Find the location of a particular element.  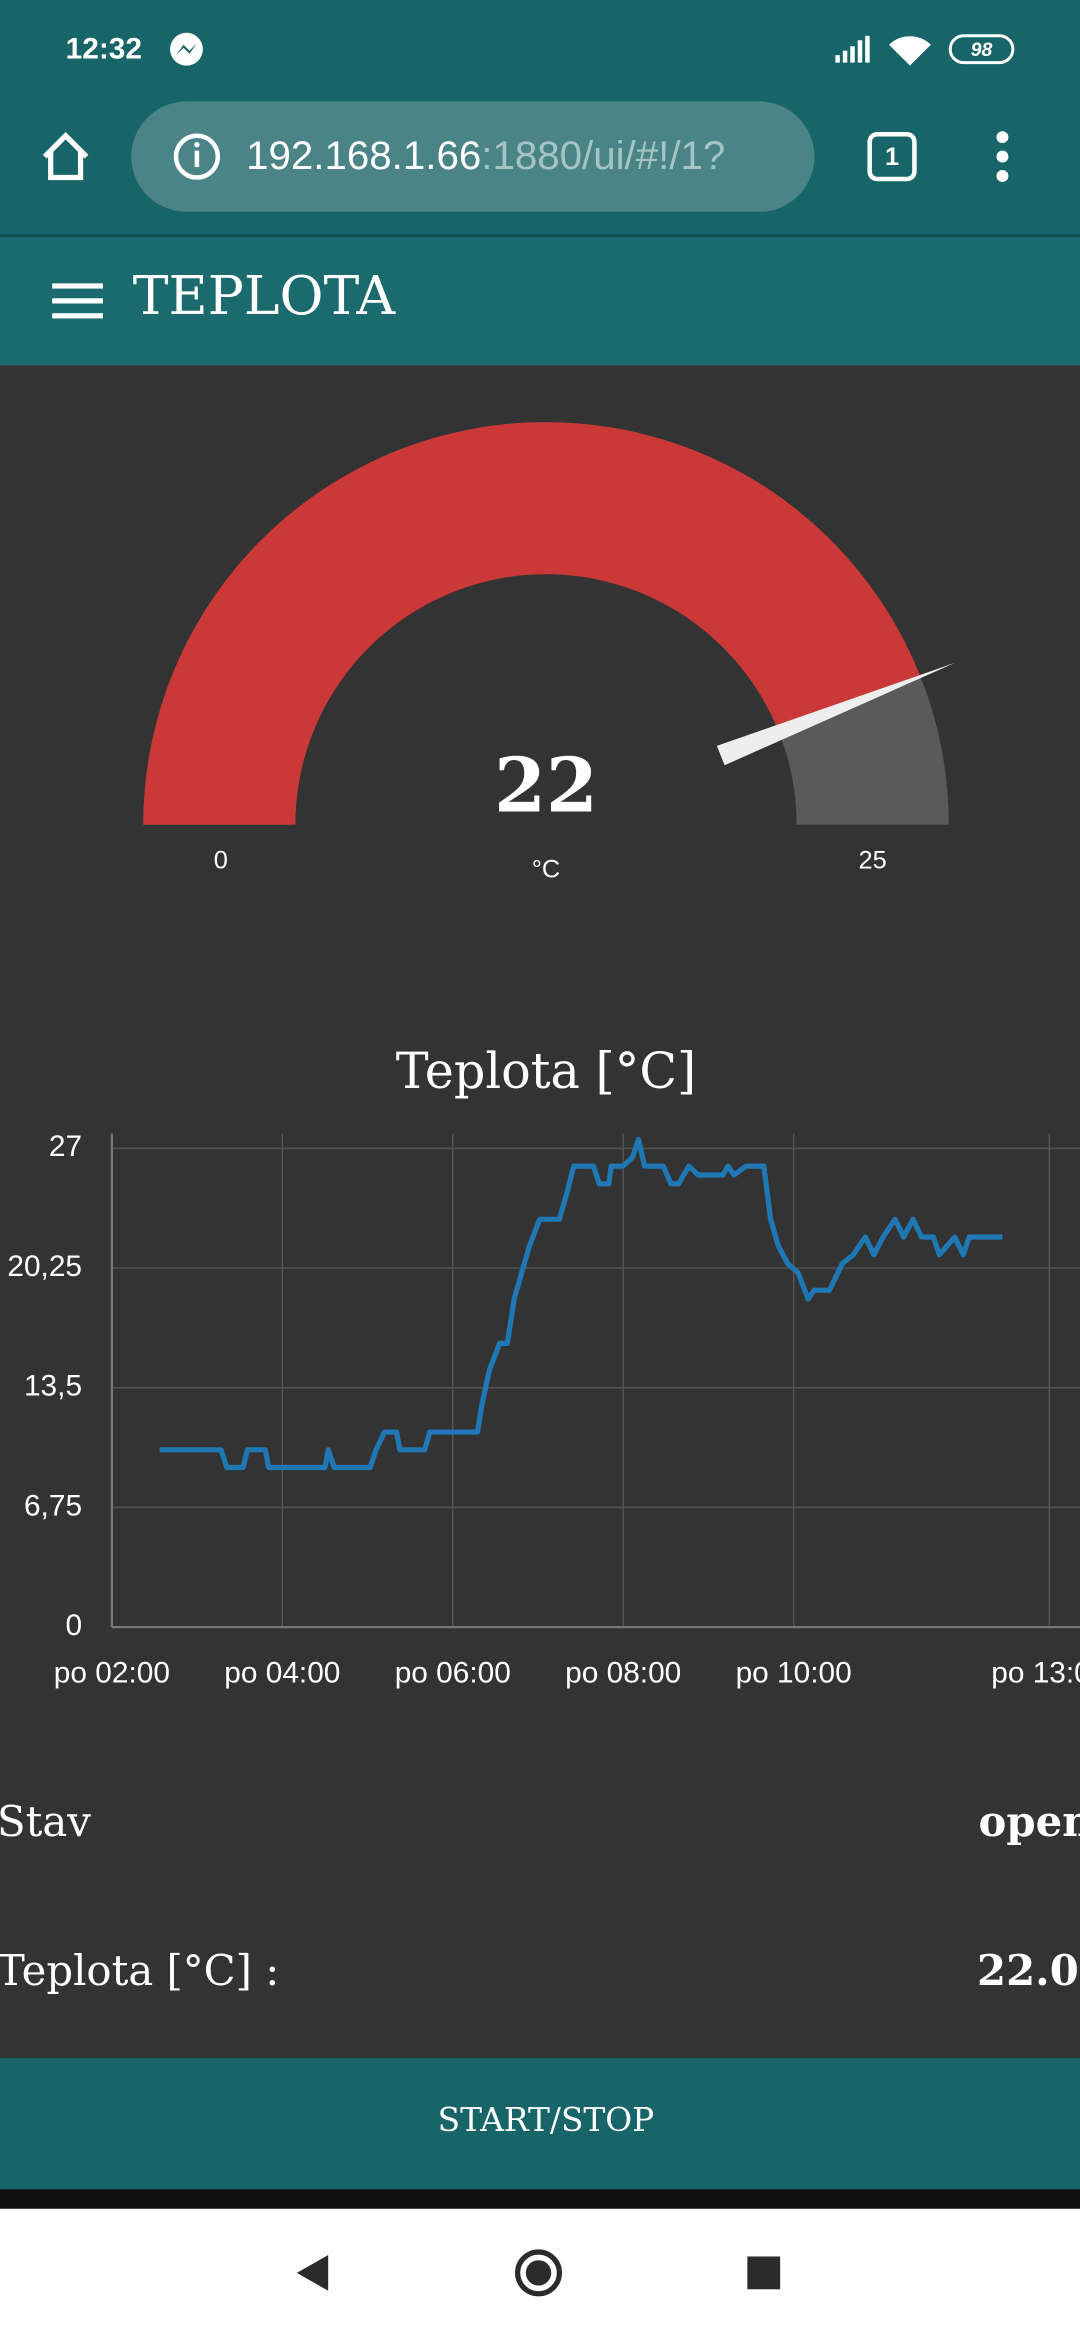

gauge-value: 22 is located at coordinates (546, 785).